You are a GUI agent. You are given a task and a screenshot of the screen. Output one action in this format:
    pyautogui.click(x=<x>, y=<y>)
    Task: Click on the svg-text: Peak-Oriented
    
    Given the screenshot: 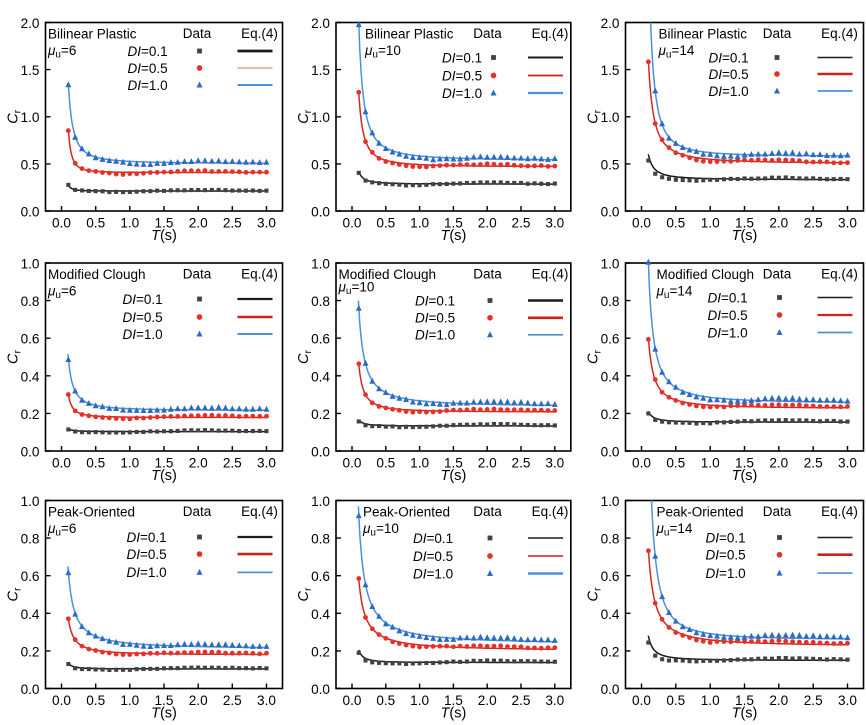 What is the action you would take?
    pyautogui.click(x=700, y=511)
    